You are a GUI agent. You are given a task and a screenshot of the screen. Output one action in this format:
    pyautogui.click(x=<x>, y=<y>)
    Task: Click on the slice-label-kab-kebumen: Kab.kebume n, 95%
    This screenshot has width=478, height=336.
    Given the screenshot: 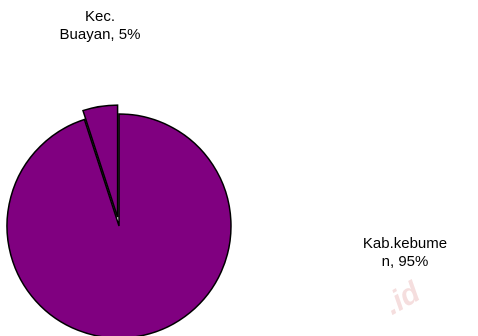 What is the action you would take?
    pyautogui.click(x=405, y=252)
    